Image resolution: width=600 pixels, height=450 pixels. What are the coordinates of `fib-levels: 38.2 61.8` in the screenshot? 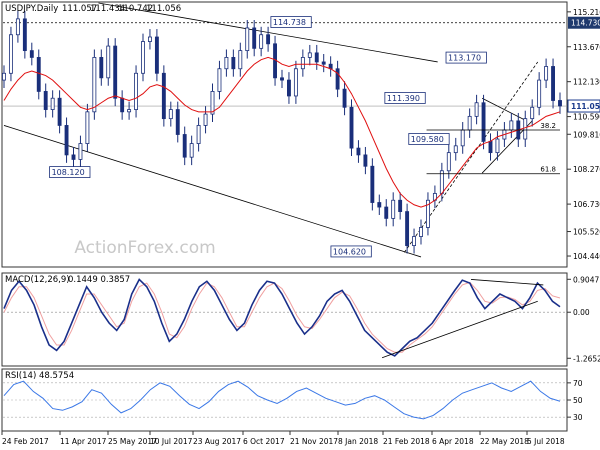 It's located at (493, 148).